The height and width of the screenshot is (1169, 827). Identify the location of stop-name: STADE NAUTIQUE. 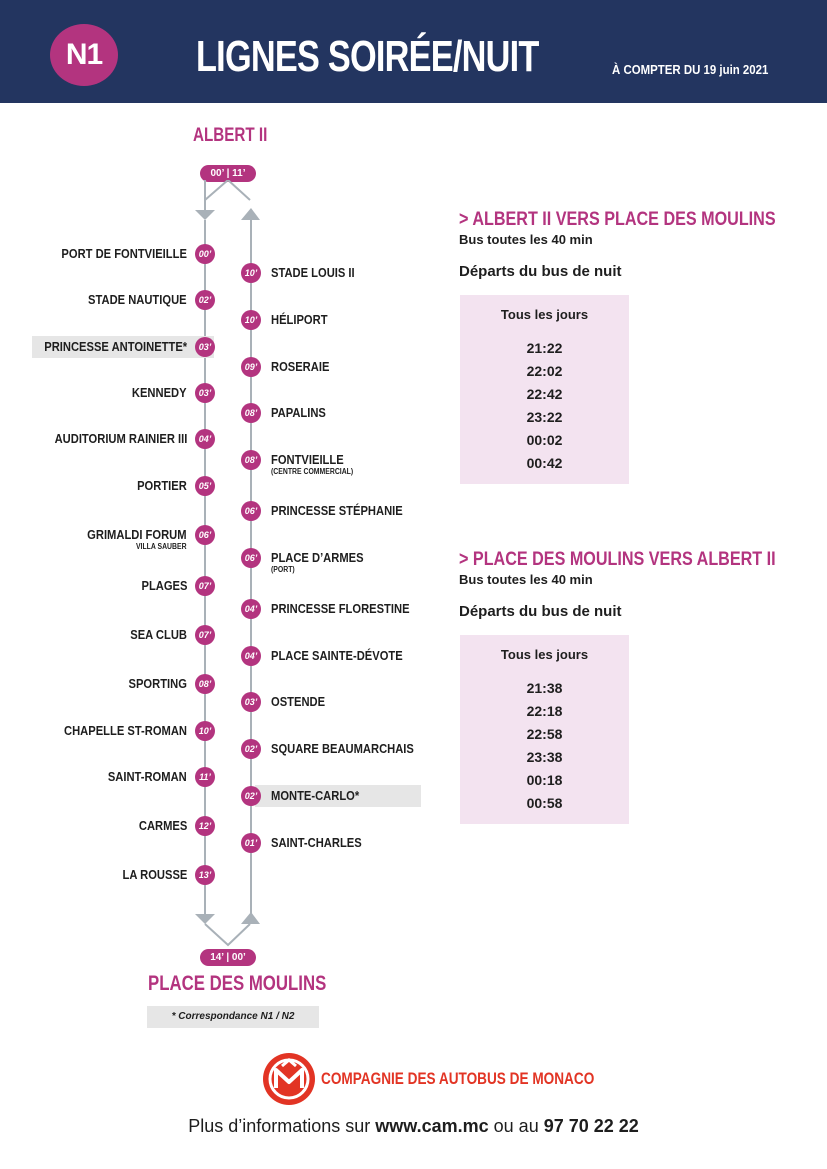
(137, 299).